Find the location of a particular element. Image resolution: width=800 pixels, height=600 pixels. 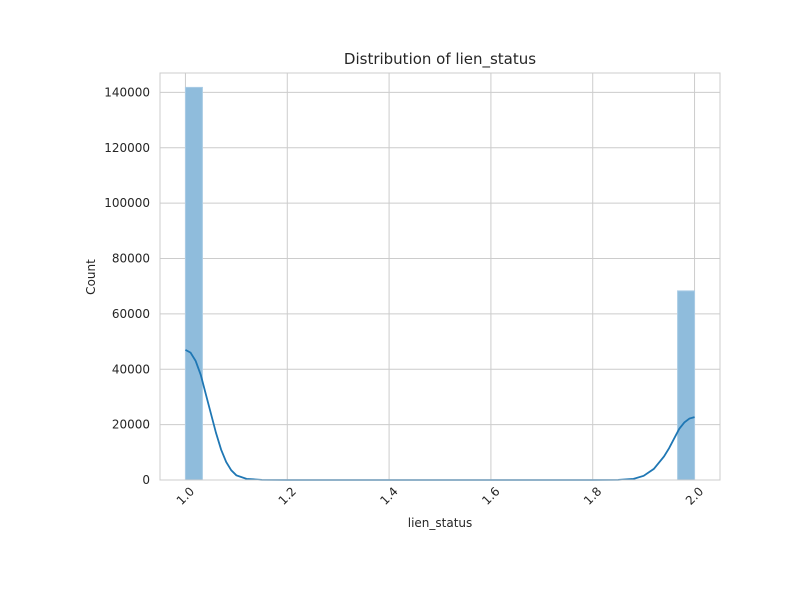

x-tick-label: 2.0 is located at coordinates (694, 495).